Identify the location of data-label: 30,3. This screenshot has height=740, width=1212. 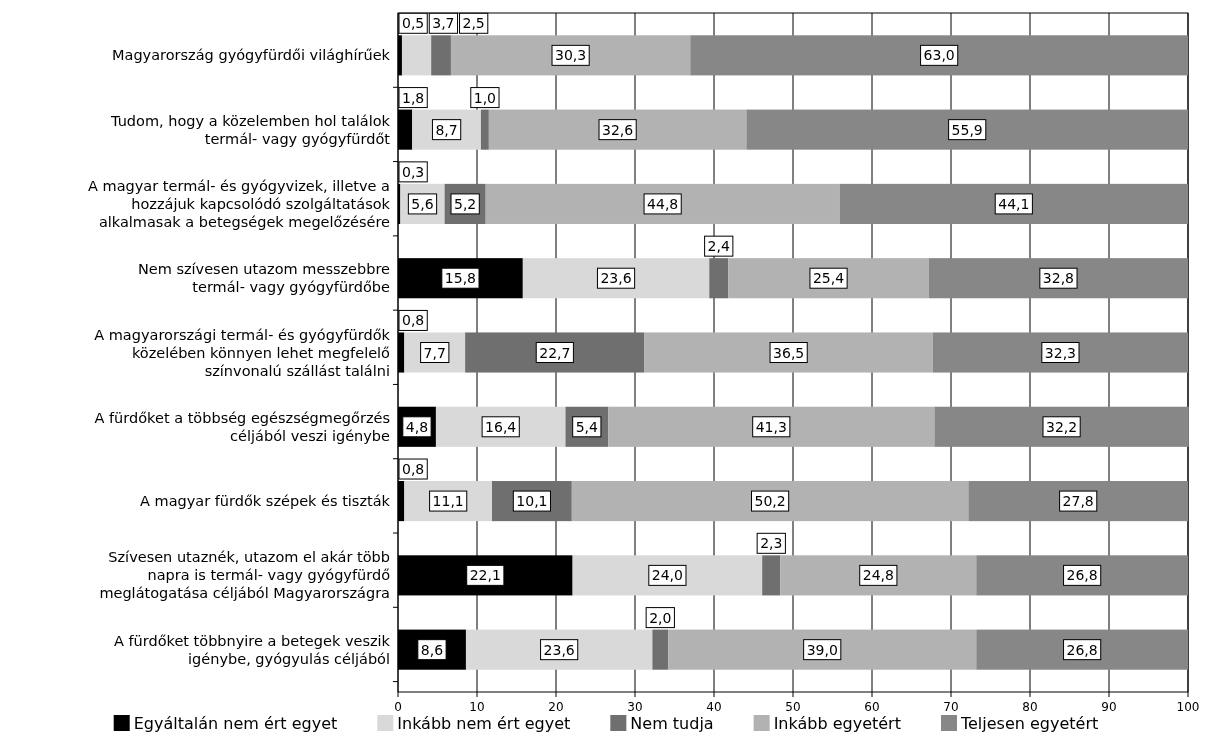
(571, 55).